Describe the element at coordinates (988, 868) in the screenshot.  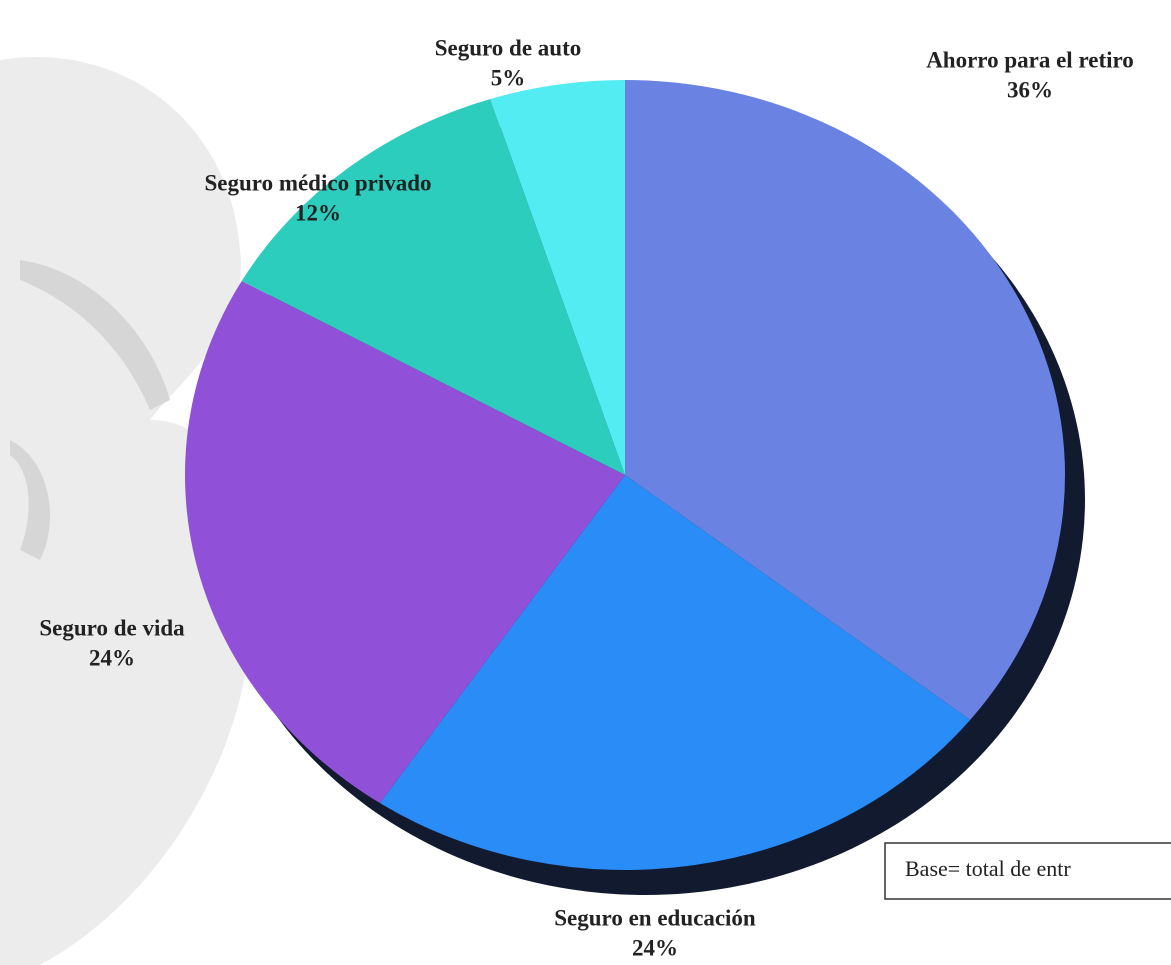
I see `annotation: Base= total de entr` at that location.